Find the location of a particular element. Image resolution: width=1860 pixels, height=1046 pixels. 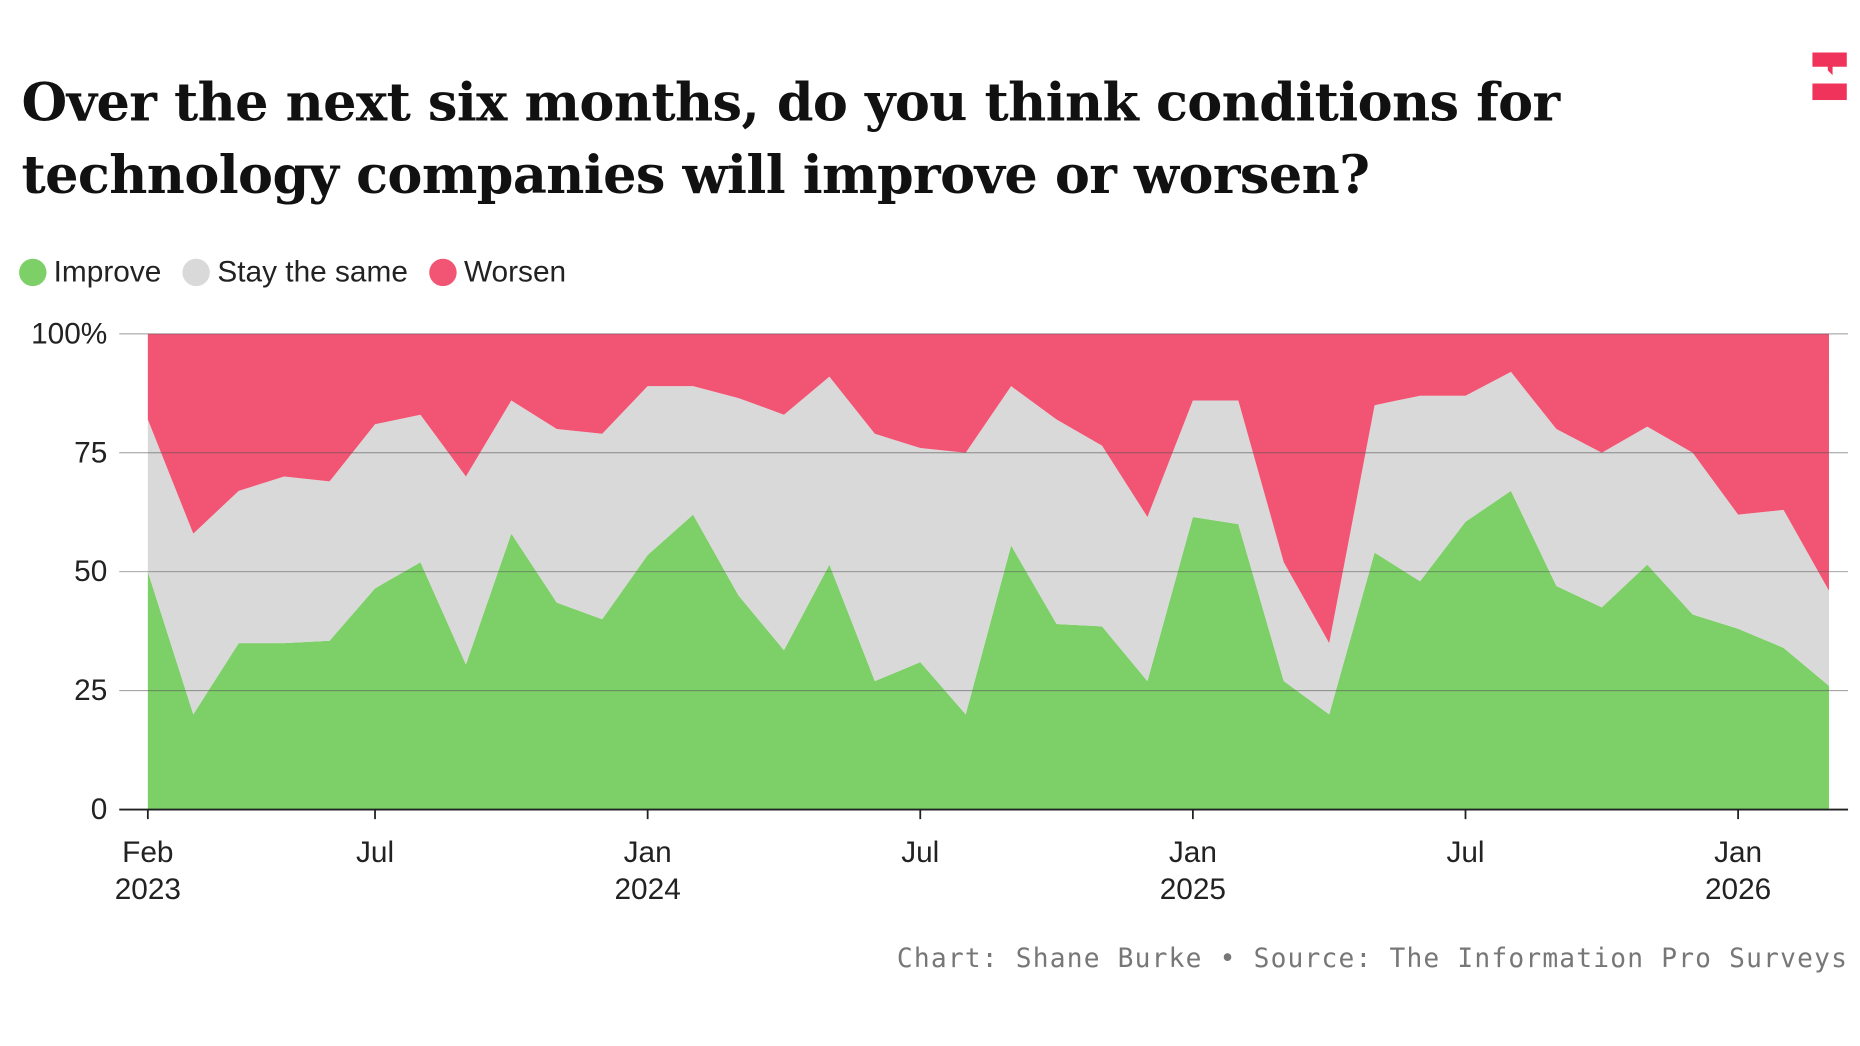

chart-source: Source: The Information Pro Surveys is located at coordinates (1551, 959).